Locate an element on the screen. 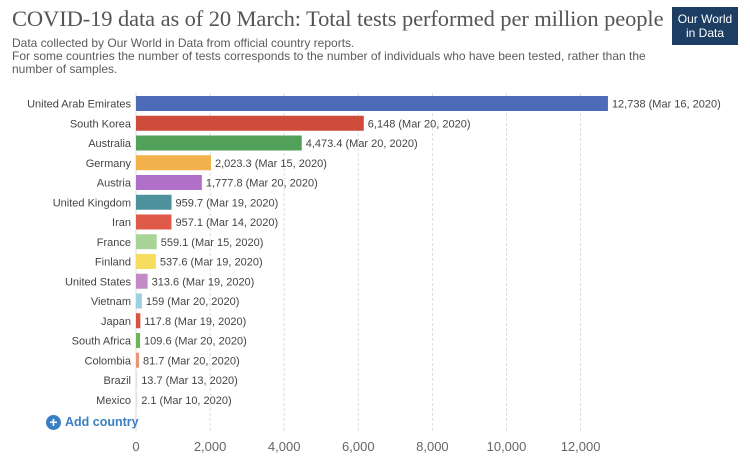  category-label: Austria is located at coordinates (114, 184).